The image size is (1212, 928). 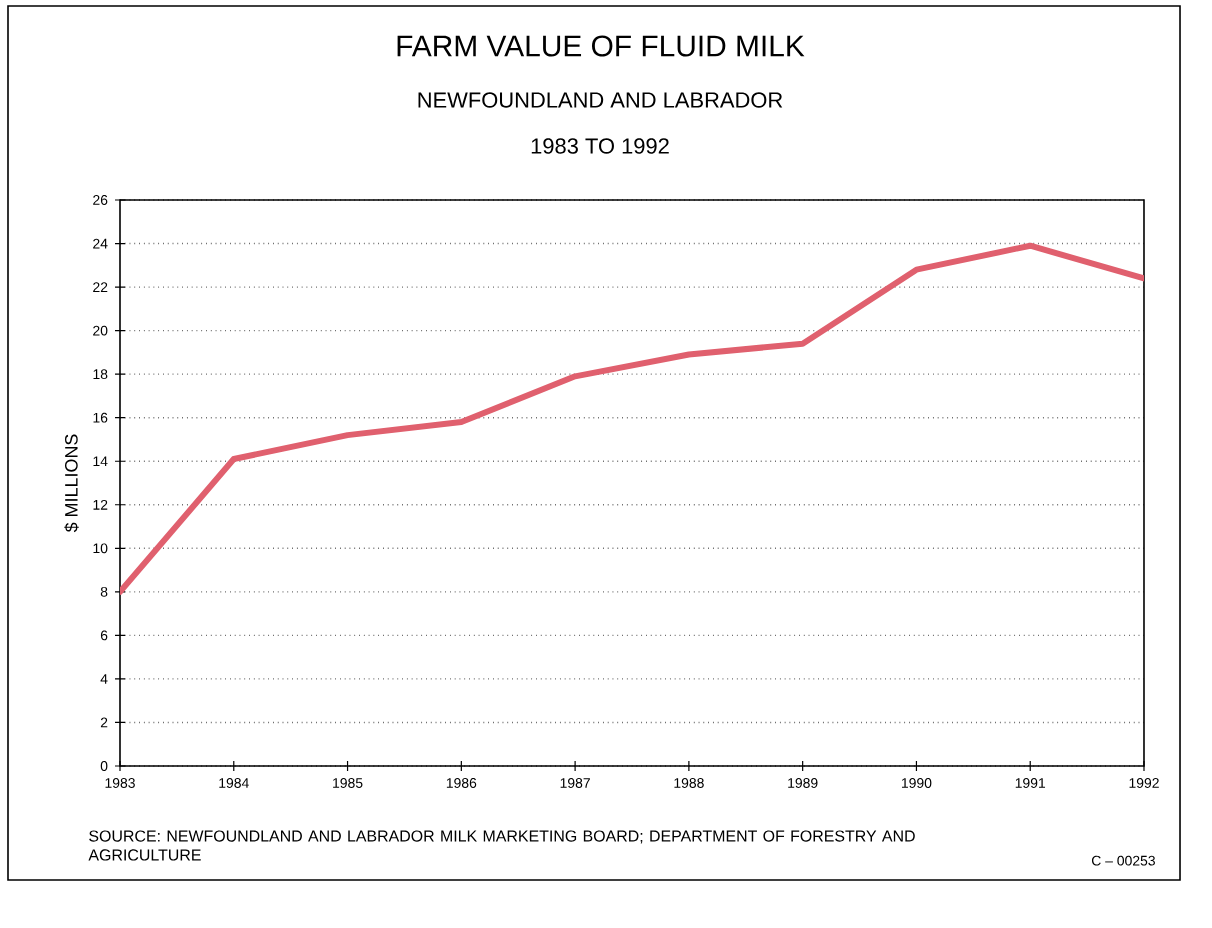 What do you see at coordinates (600, 100) in the screenshot?
I see `chart-subtitle: NEWFOUNDLAND AND LABRADOR` at bounding box center [600, 100].